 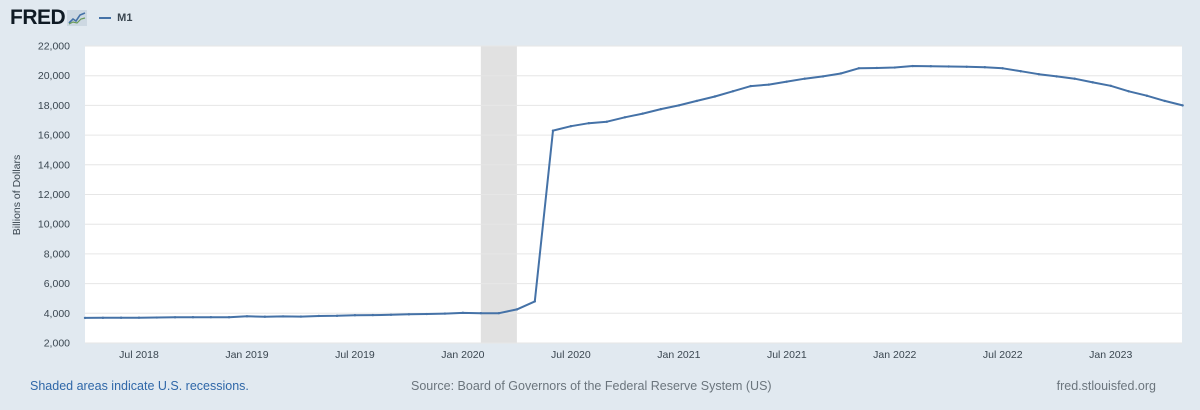 I want to click on y-tick-label: 22,000, so click(x=54, y=47).